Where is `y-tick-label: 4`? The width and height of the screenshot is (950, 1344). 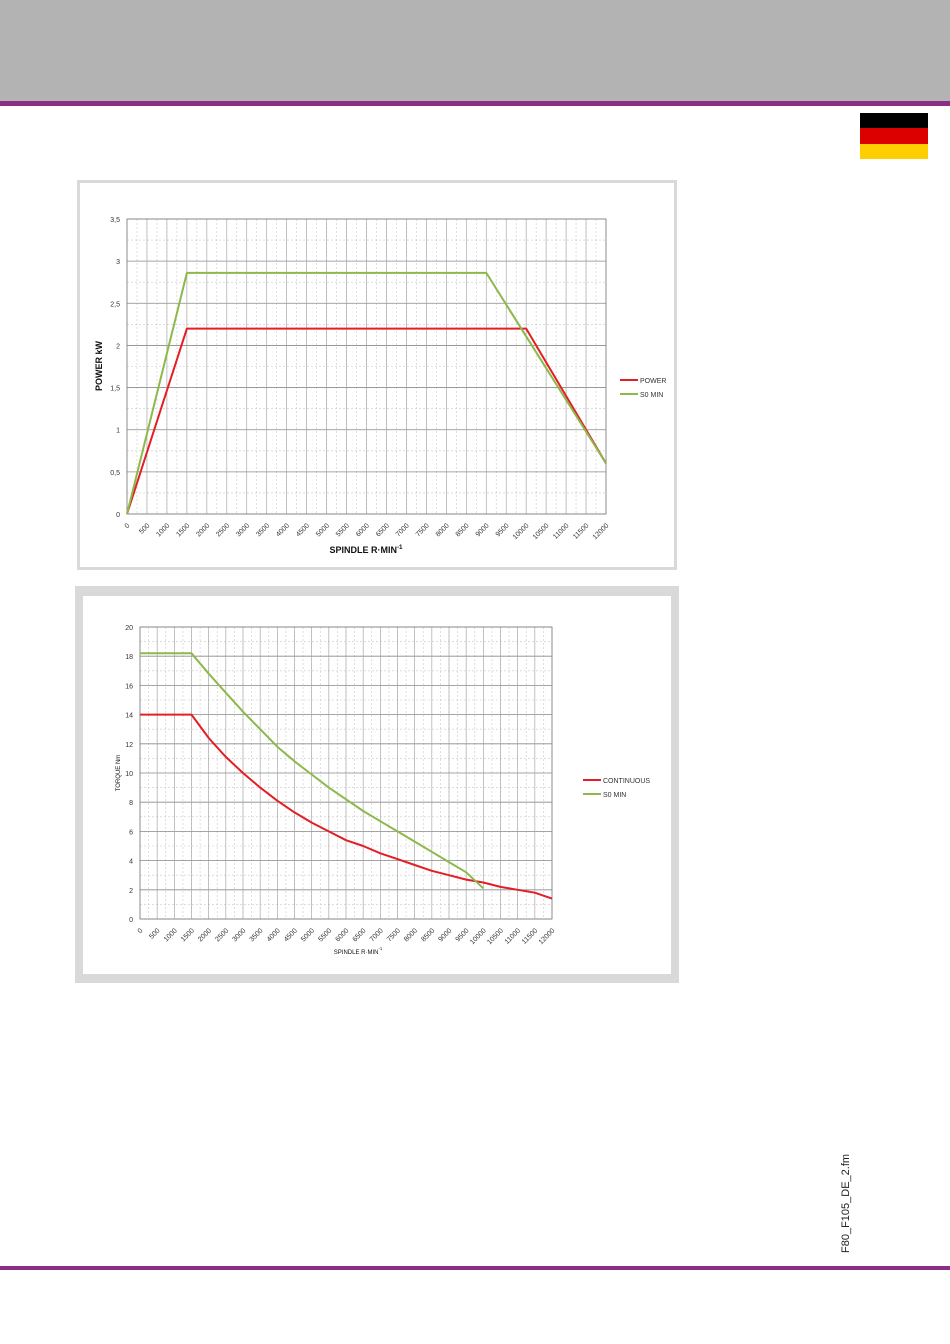 y-tick-label: 4 is located at coordinates (131, 862).